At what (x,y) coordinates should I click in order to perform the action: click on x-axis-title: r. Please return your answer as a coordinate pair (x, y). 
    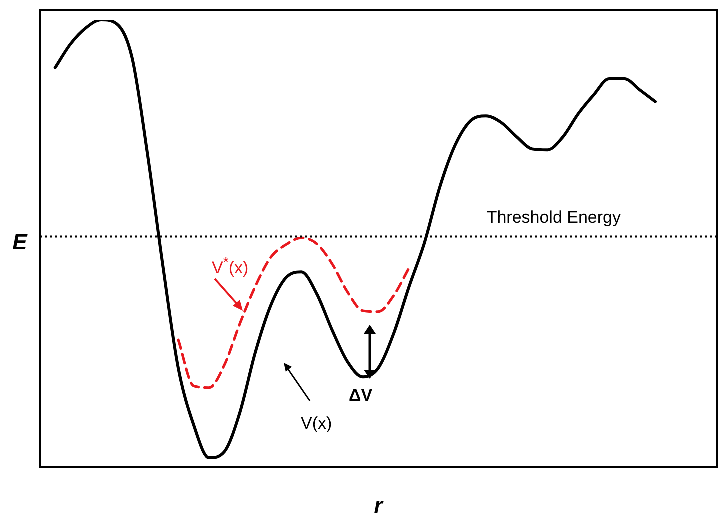
    Looking at the image, I should click on (379, 505).